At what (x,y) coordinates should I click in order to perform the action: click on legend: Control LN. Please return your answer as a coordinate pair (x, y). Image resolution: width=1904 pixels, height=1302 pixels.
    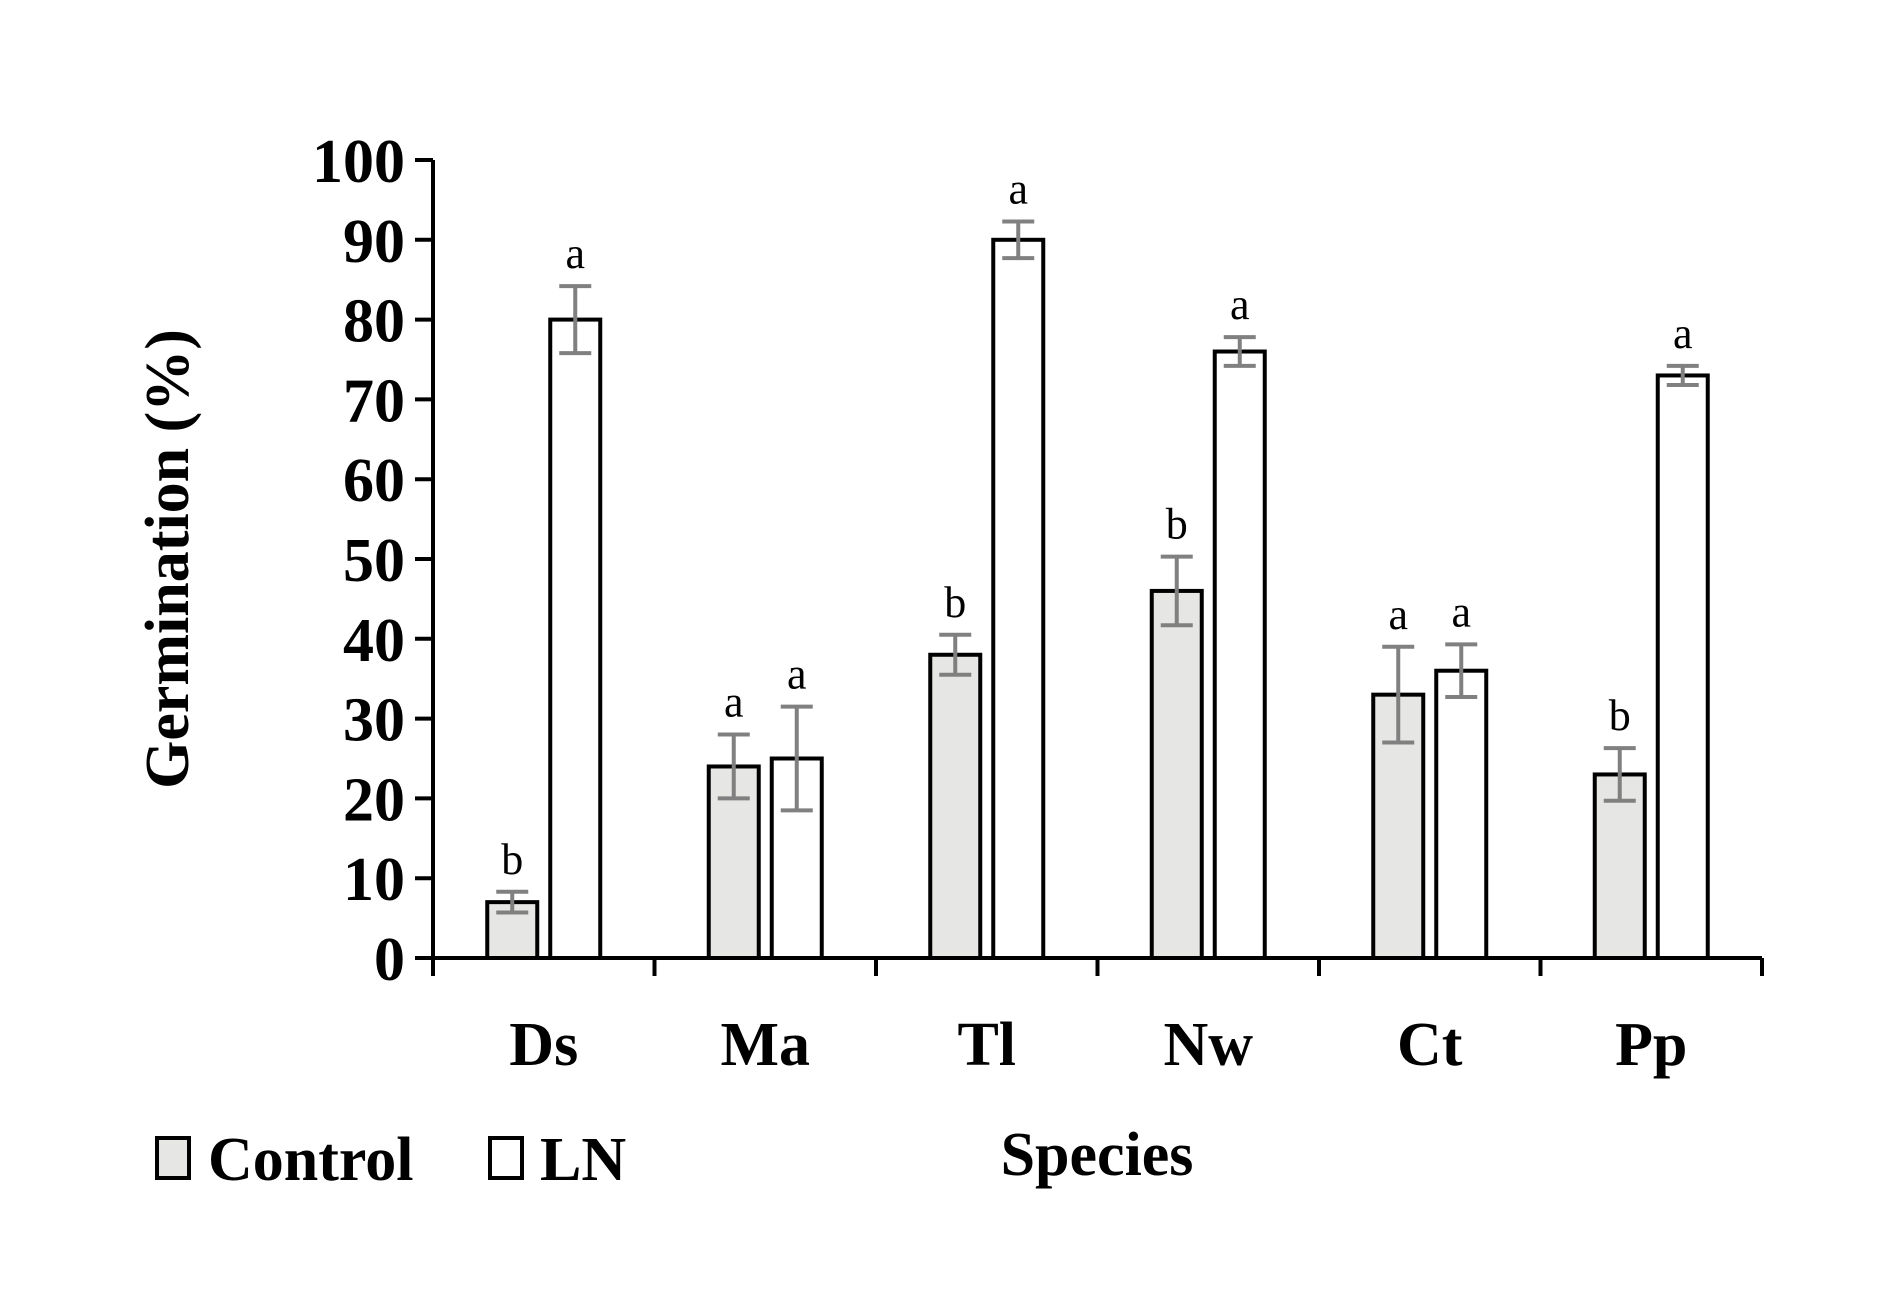
    Looking at the image, I should click on (390, 1160).